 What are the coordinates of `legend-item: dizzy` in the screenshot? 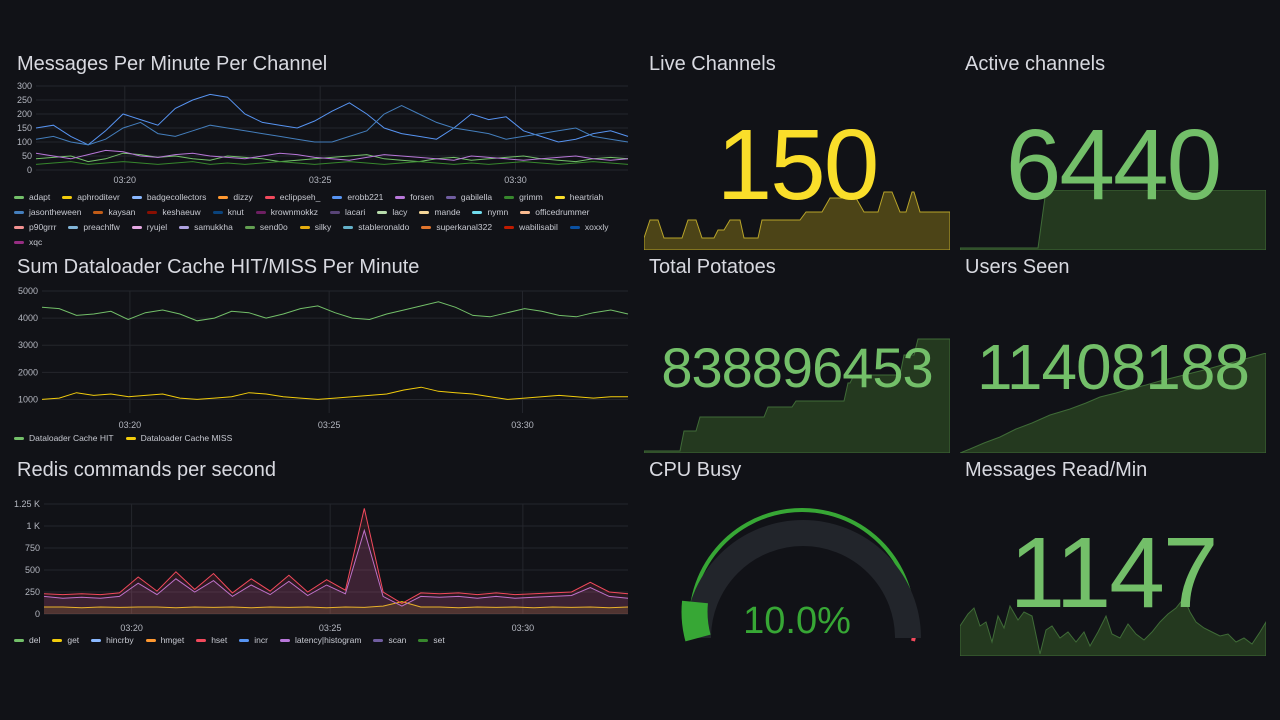 It's located at (235, 197).